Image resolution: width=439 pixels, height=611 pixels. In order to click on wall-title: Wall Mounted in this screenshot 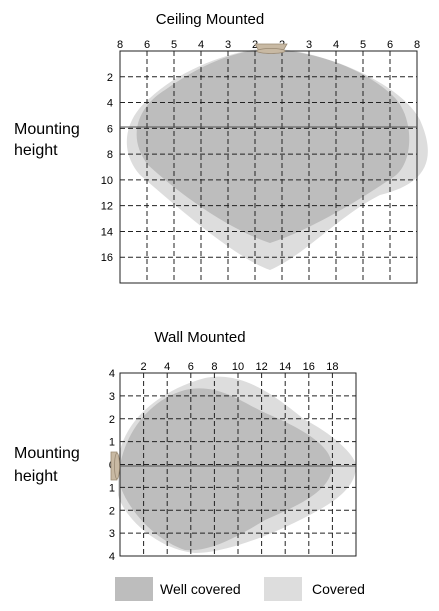, I will do `click(199, 337)`.